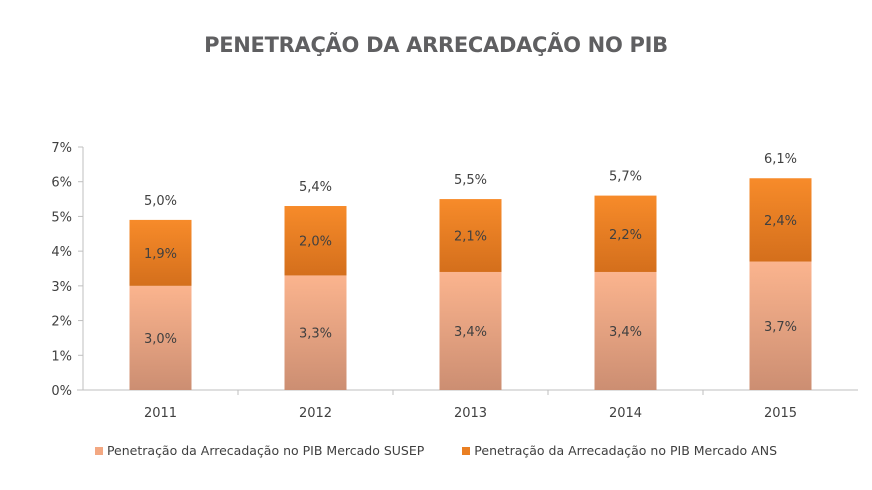  I want to click on y-tick-label: 6%, so click(61, 183).